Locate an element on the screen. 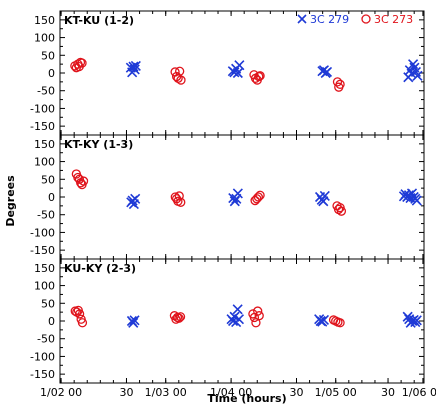 The width and height of the screenshot is (436, 410). x-tick-label: 1/02 00 is located at coordinates (61, 392).